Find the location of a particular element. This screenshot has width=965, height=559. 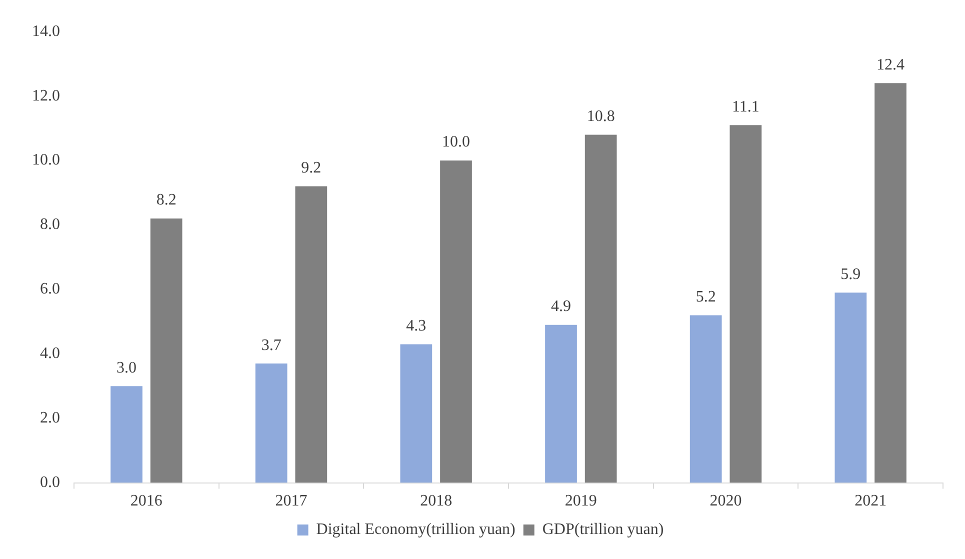

data-label: 10.8 is located at coordinates (600, 116).